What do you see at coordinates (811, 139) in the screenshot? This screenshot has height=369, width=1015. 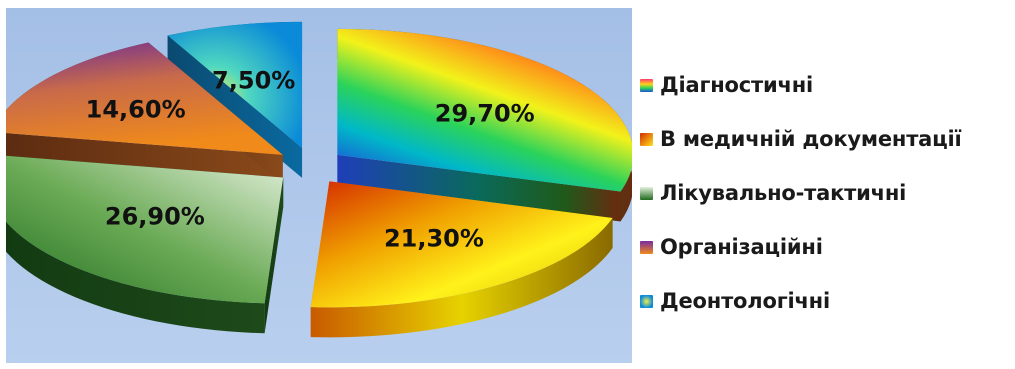 I see `legend-label: В медичній документації` at bounding box center [811, 139].